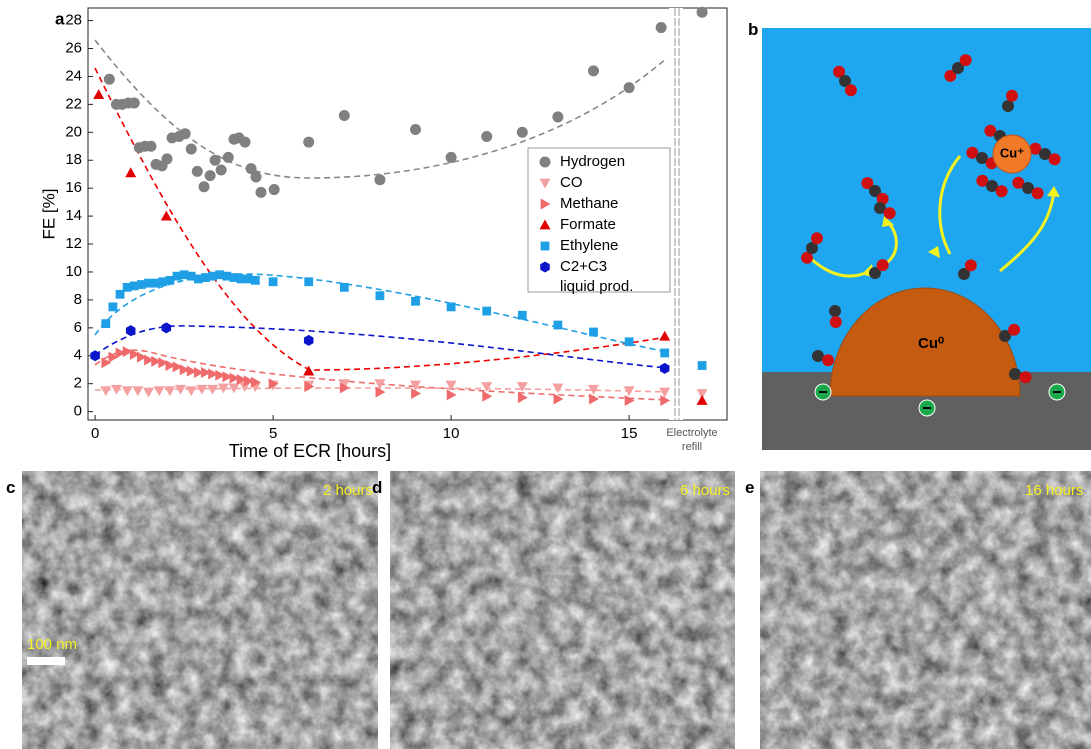 Image resolution: width=1091 pixels, height=749 pixels. What do you see at coordinates (596, 276) in the screenshot?
I see `legend-entry: C2+C3 liquid prod.` at bounding box center [596, 276].